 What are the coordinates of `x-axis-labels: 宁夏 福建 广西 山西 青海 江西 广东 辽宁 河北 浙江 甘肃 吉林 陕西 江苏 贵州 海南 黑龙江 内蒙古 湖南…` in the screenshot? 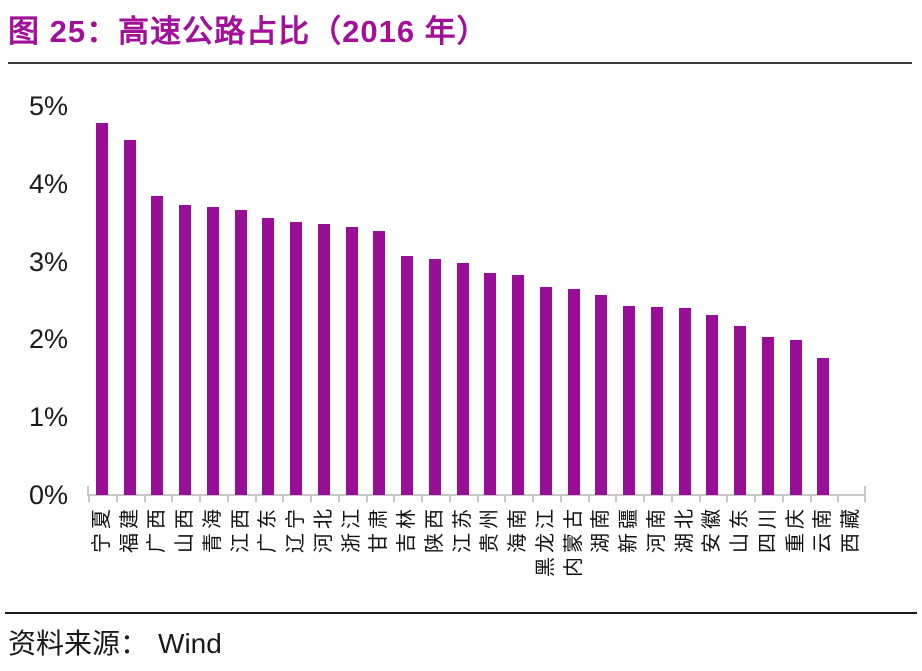 It's located at (476, 557).